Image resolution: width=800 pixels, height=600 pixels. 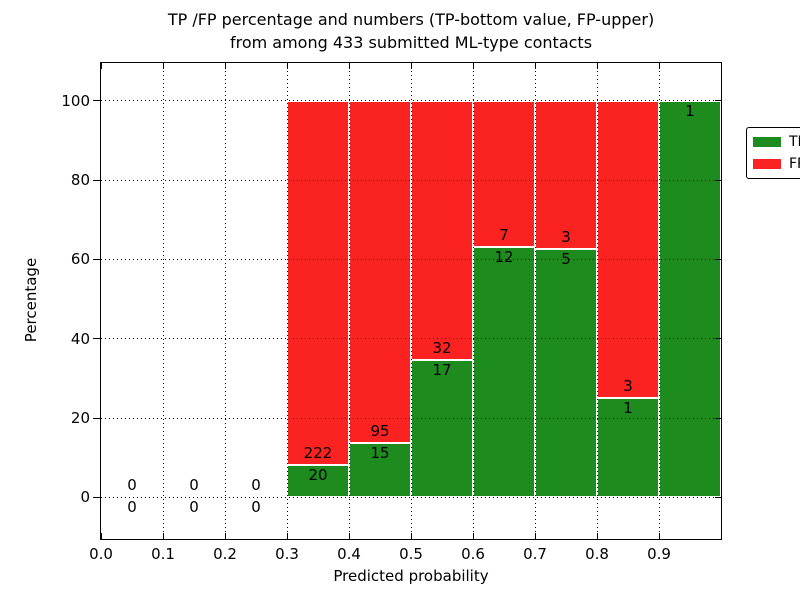 What do you see at coordinates (504, 256) in the screenshot?
I see `tp-count-label: 12` at bounding box center [504, 256].